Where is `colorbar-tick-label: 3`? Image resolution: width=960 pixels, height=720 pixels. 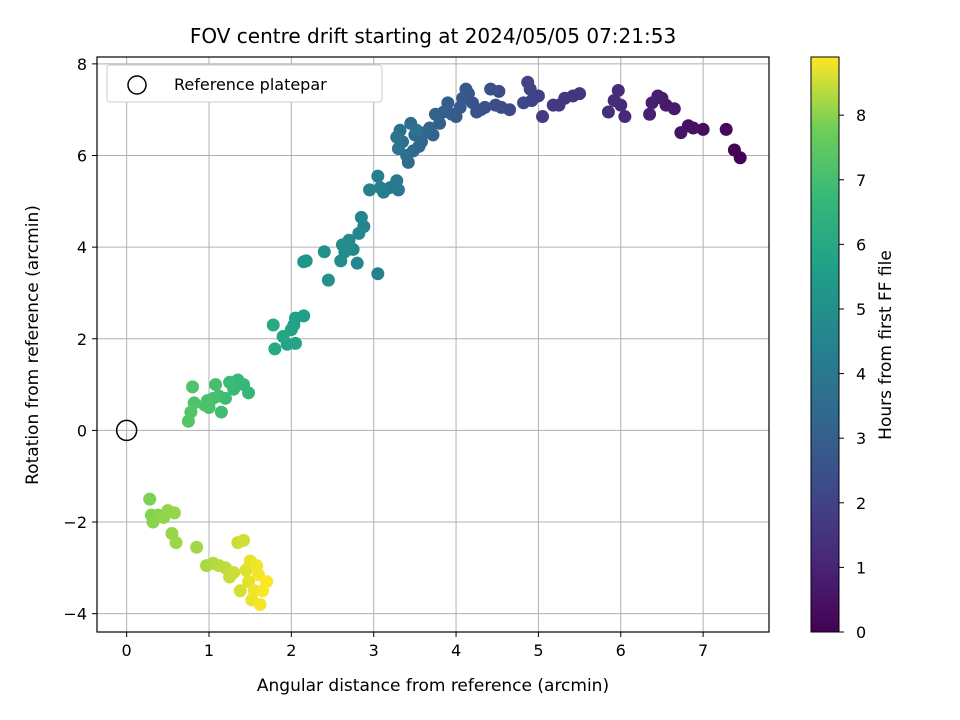 colorbar-tick-label: 3 is located at coordinates (861, 438).